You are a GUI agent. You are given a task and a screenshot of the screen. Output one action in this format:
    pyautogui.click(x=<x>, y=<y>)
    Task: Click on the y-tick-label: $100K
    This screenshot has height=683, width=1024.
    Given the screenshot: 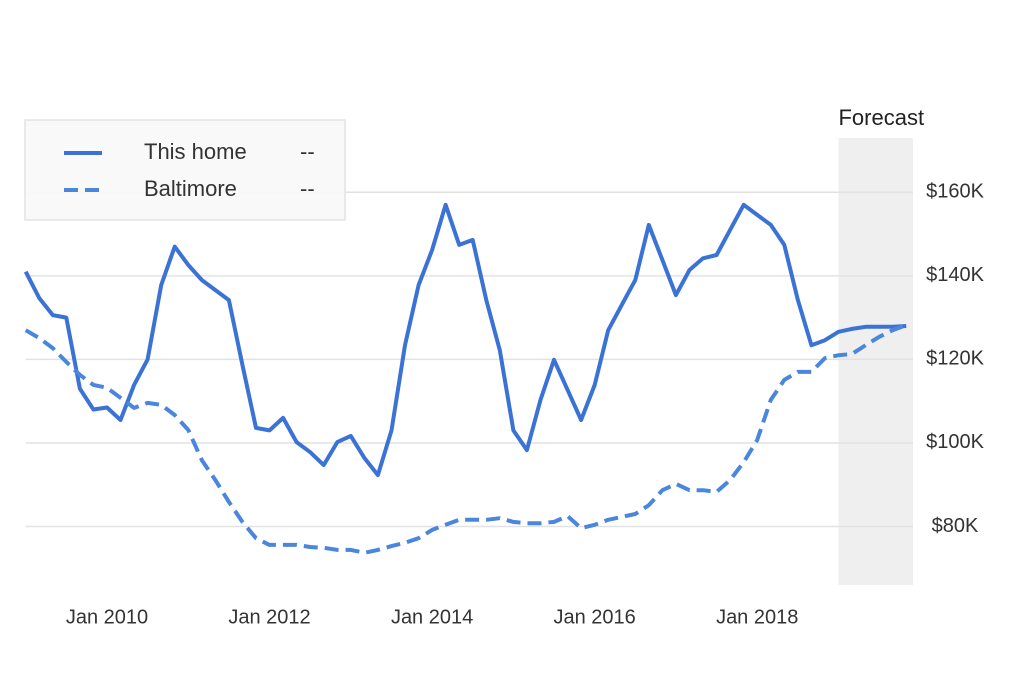 What is the action you would take?
    pyautogui.click(x=955, y=442)
    